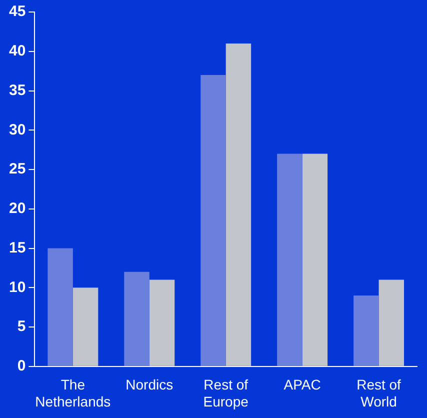 This screenshot has height=418, width=427. I want to click on y-tick-label: 35, so click(17, 90).